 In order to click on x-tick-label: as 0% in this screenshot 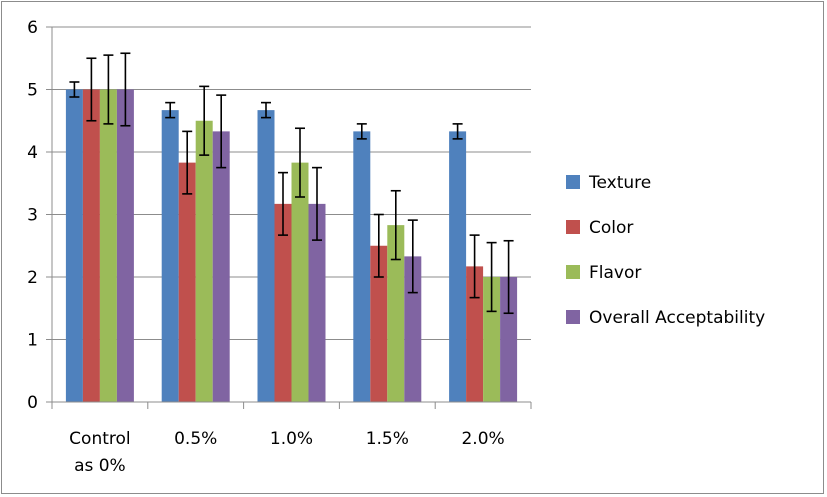, I will do `click(100, 466)`.